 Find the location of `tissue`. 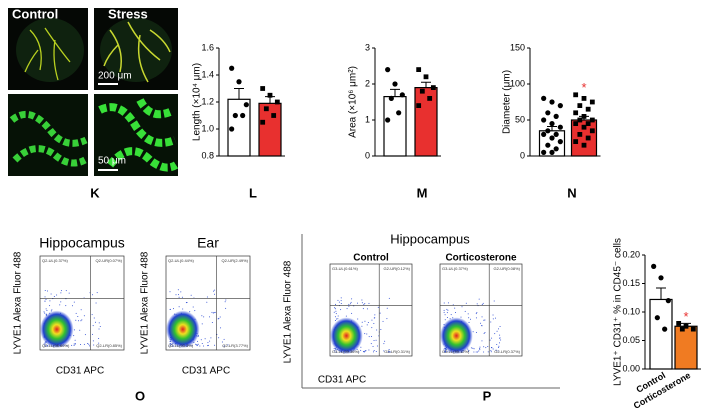

tissue is located at coordinates (136, 50).